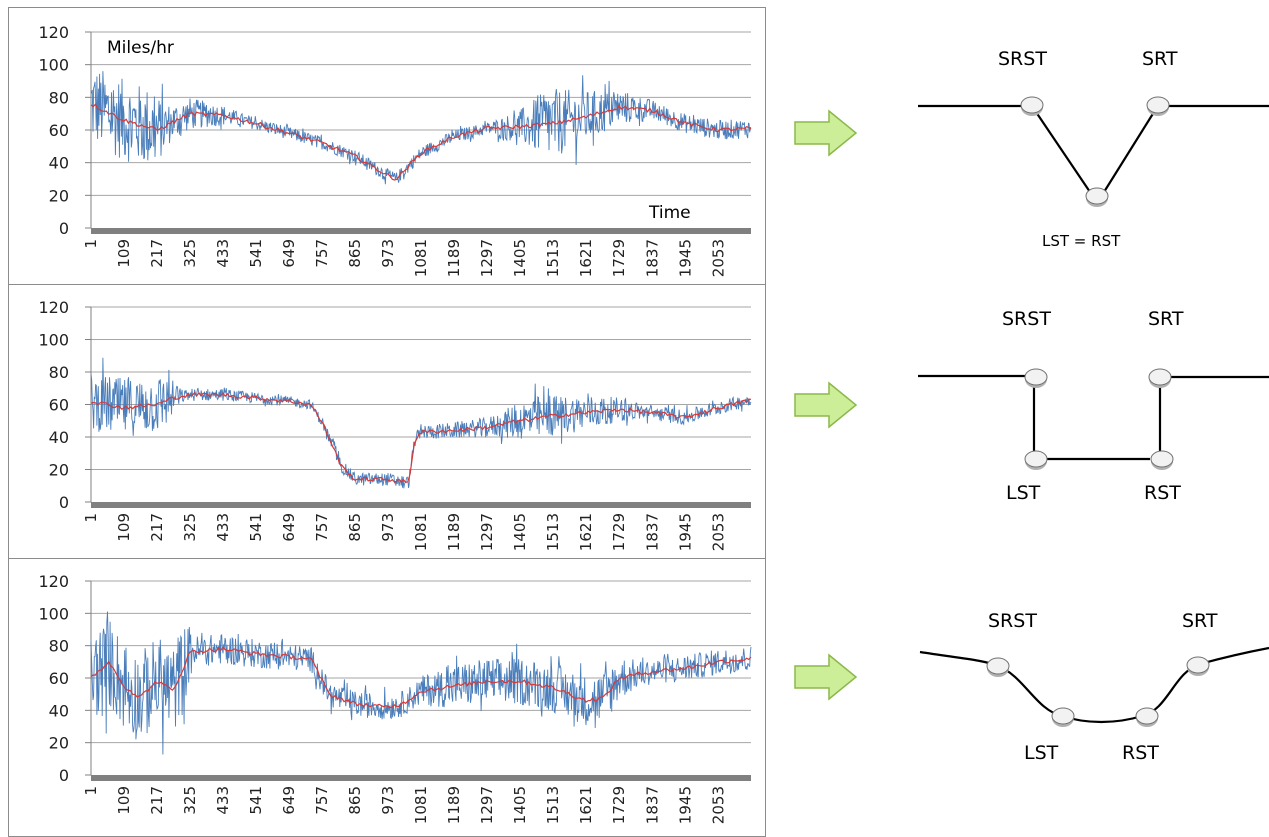 The height and width of the screenshot is (837, 1269). Describe the element at coordinates (1081, 241) in the screenshot. I see `lst-rst-label: LST = RST` at that location.